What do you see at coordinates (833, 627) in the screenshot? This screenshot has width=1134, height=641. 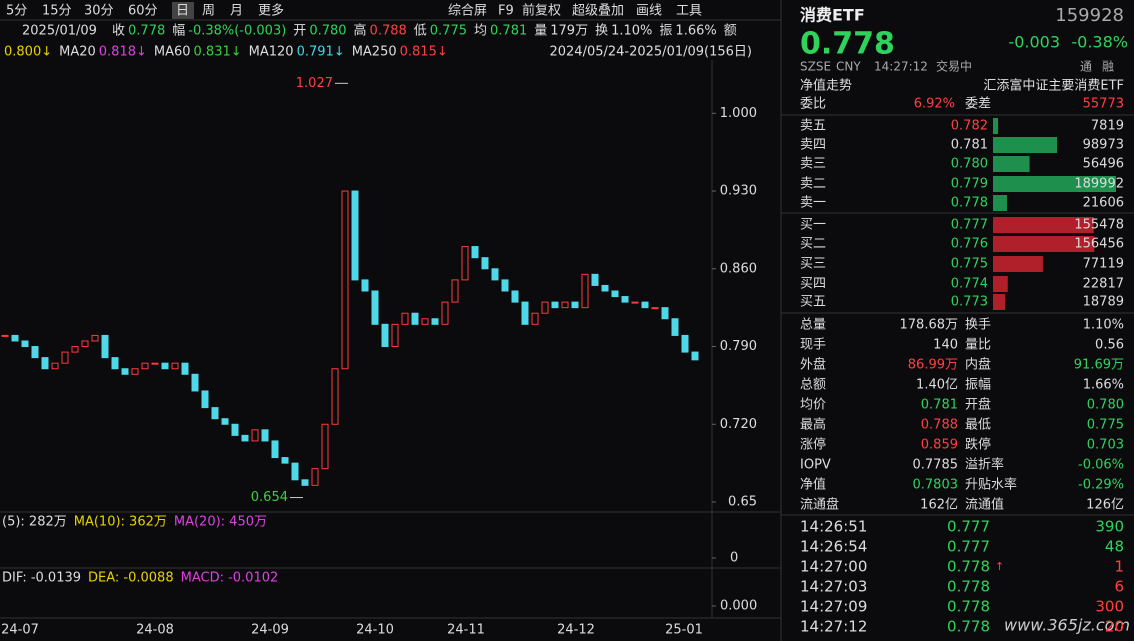 I see `trade-time: 14:27:12` at bounding box center [833, 627].